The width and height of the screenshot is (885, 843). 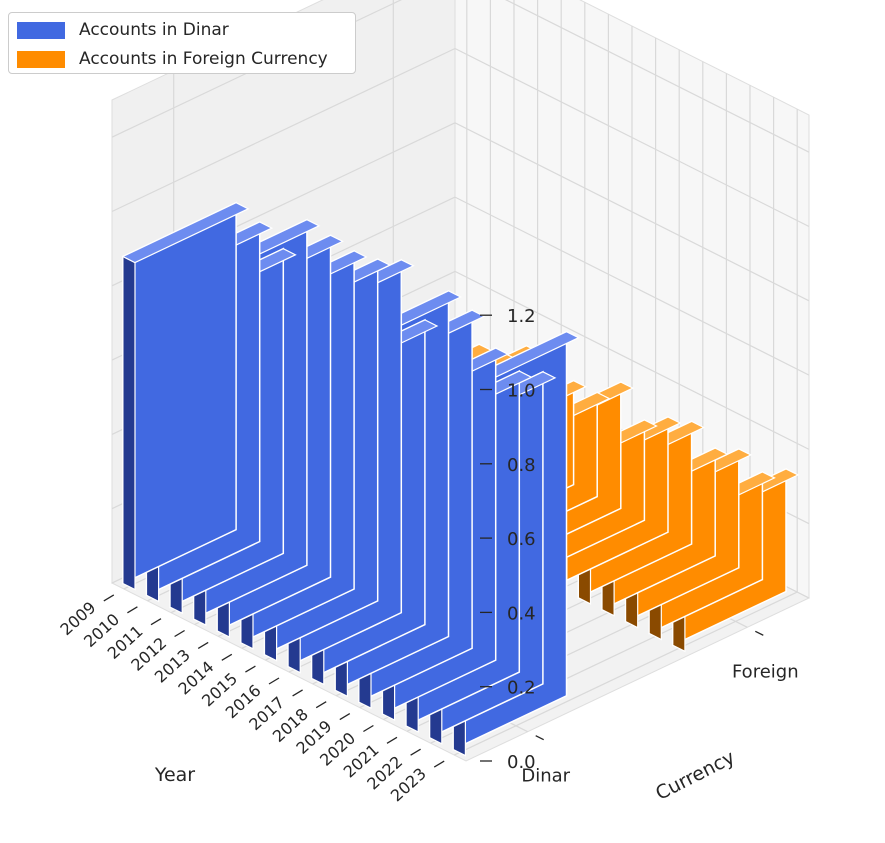 What do you see at coordinates (283, 130) in the screenshot?
I see `left-gridline` at bounding box center [283, 130].